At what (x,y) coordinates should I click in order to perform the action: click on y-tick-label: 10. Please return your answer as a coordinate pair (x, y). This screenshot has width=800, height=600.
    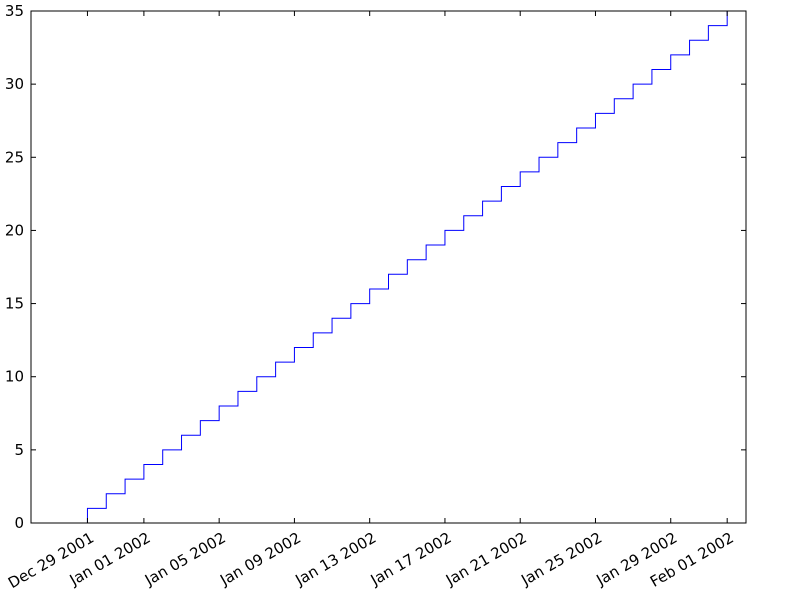
    Looking at the image, I should click on (14, 377).